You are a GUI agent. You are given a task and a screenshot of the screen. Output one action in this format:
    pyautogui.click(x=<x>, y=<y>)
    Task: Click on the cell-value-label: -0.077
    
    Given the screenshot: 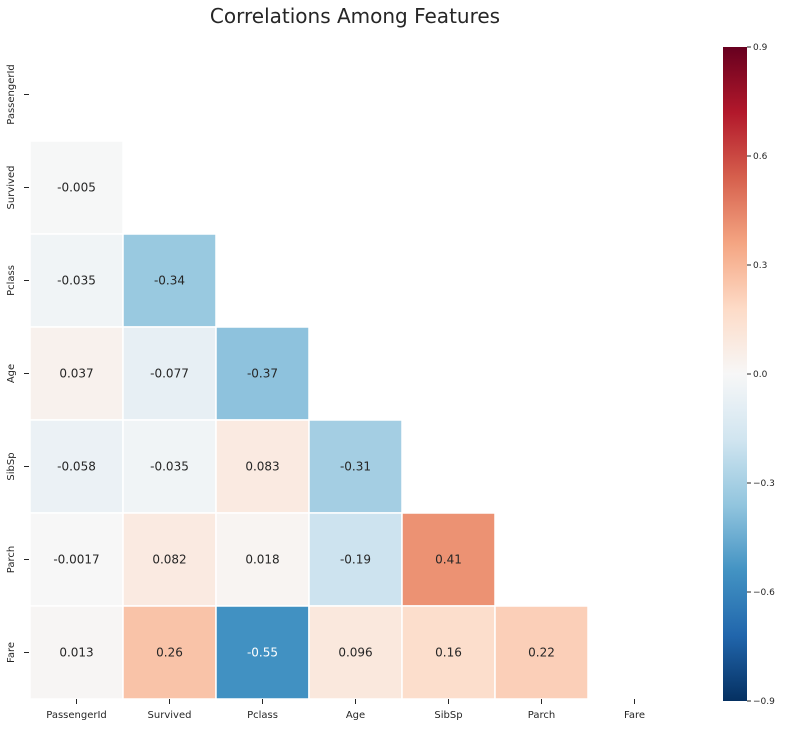 What is the action you would take?
    pyautogui.click(x=169, y=374)
    